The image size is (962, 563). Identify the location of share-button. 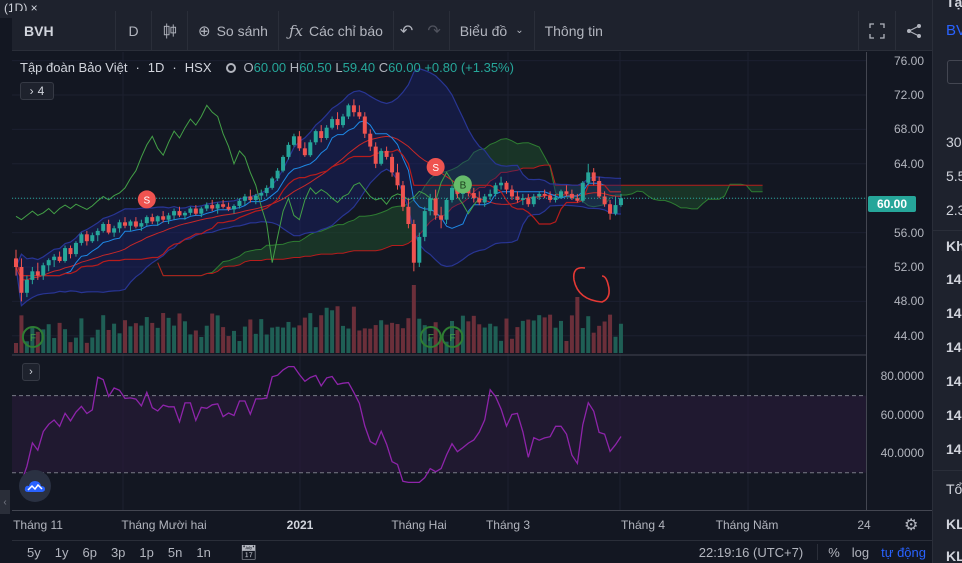
(913, 30).